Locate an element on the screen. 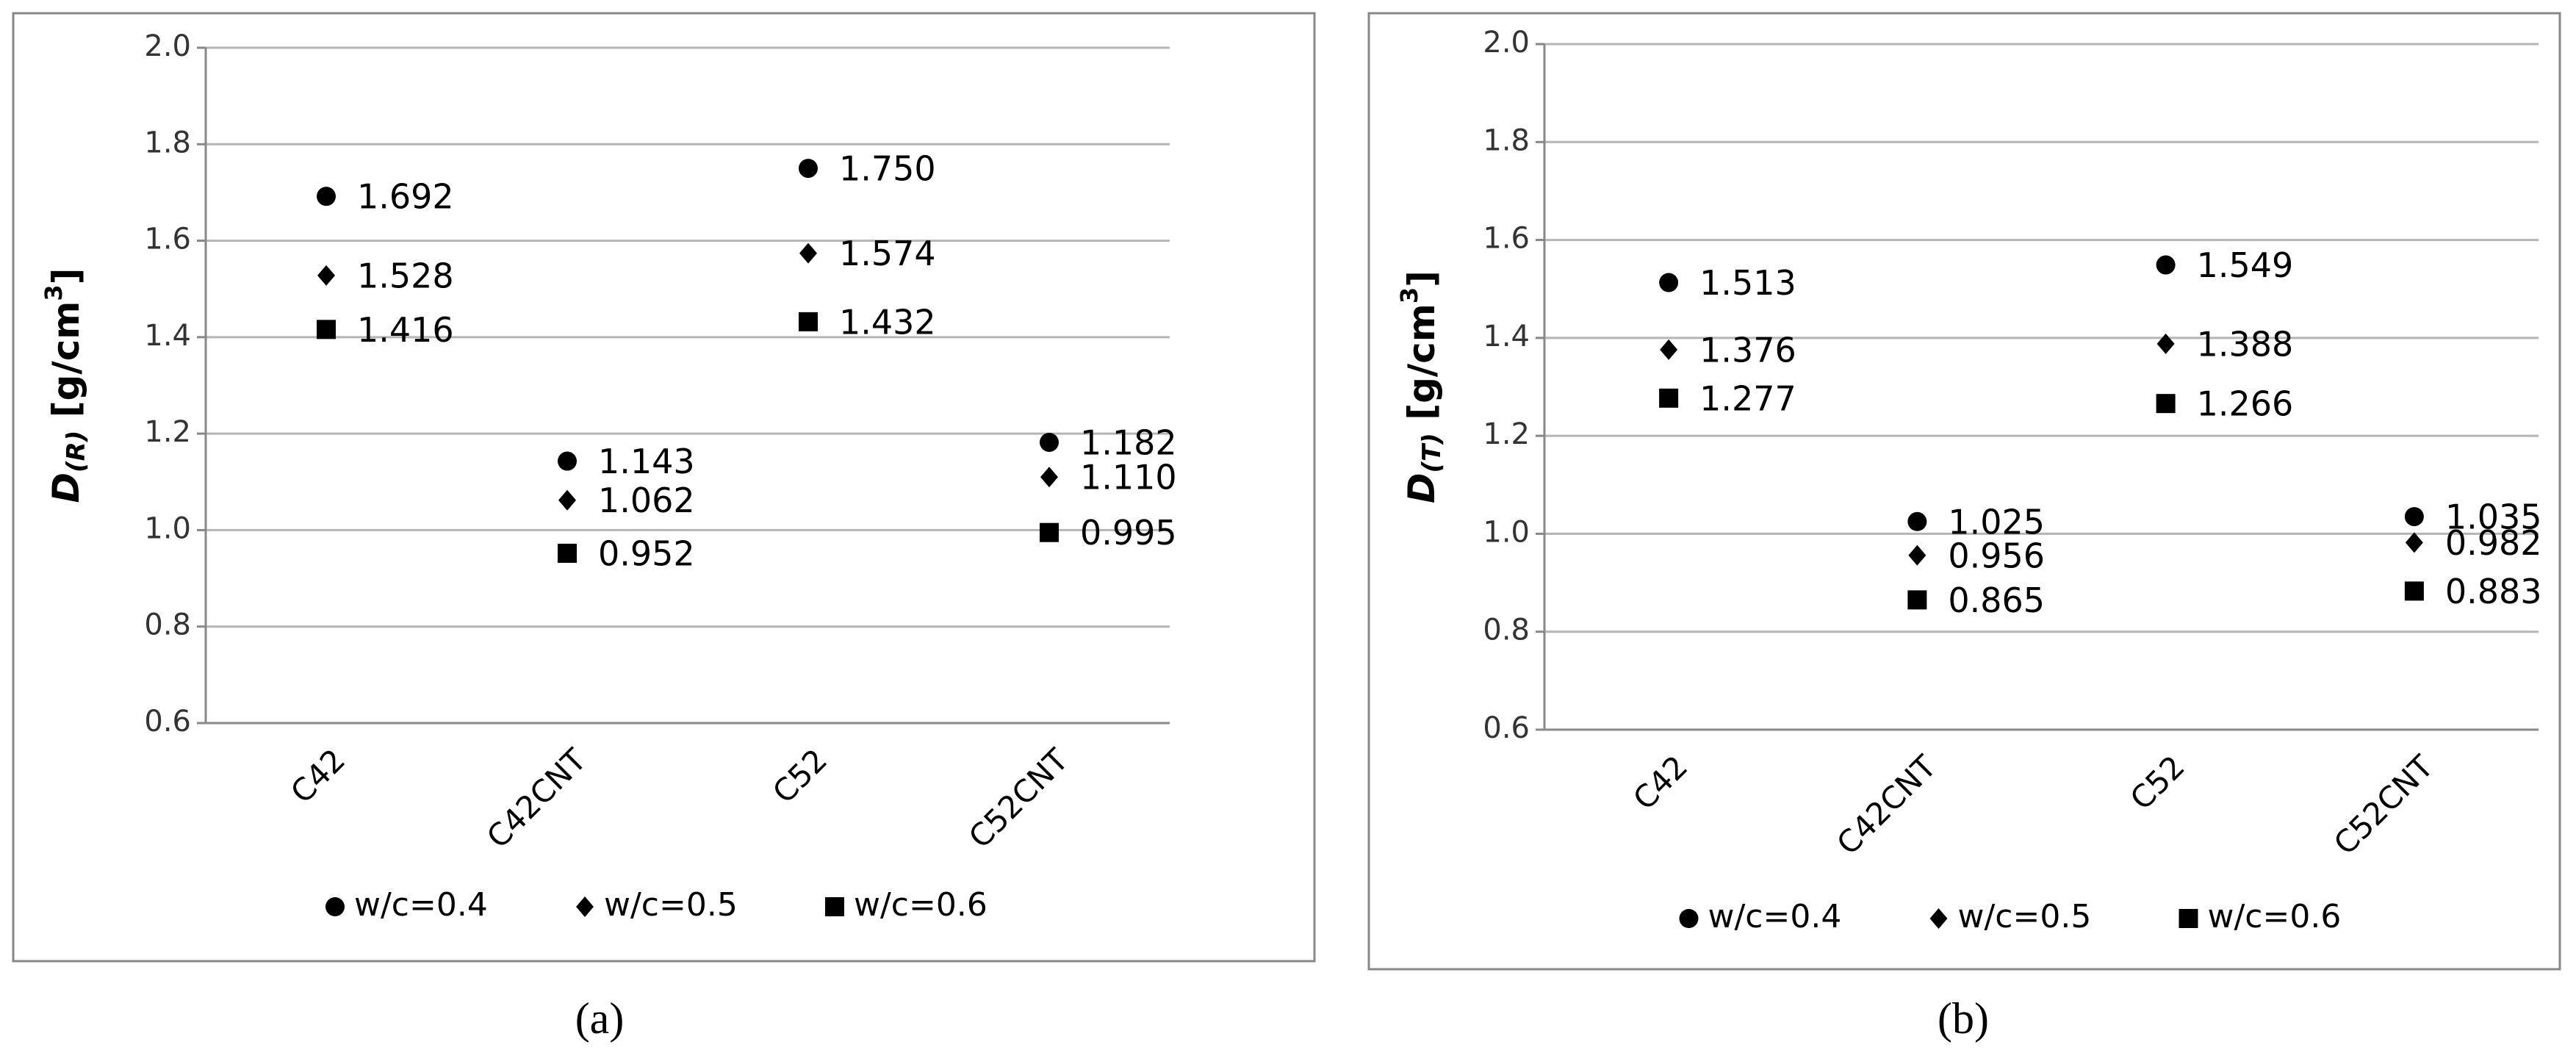 The width and height of the screenshot is (2576, 1064). data-label: 0.982 is located at coordinates (2493, 543).